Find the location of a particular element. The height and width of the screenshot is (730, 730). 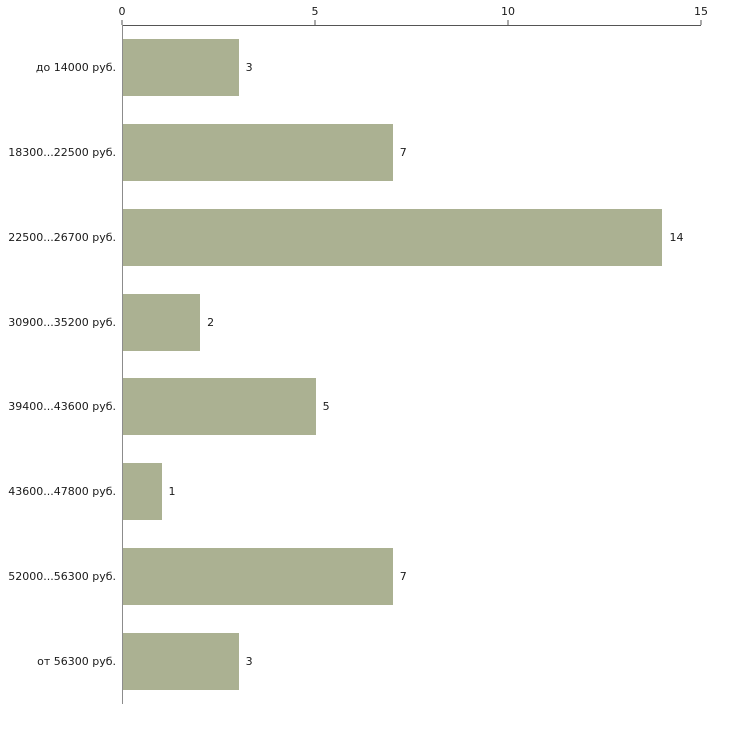

y-axis-line is located at coordinates (122, 364).